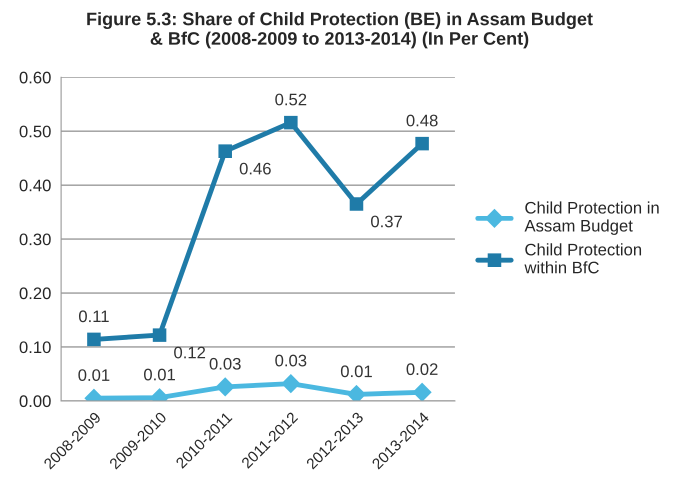 This screenshot has height=483, width=679. Describe the element at coordinates (255, 168) in the screenshot. I see `data-label: 0.46` at that location.